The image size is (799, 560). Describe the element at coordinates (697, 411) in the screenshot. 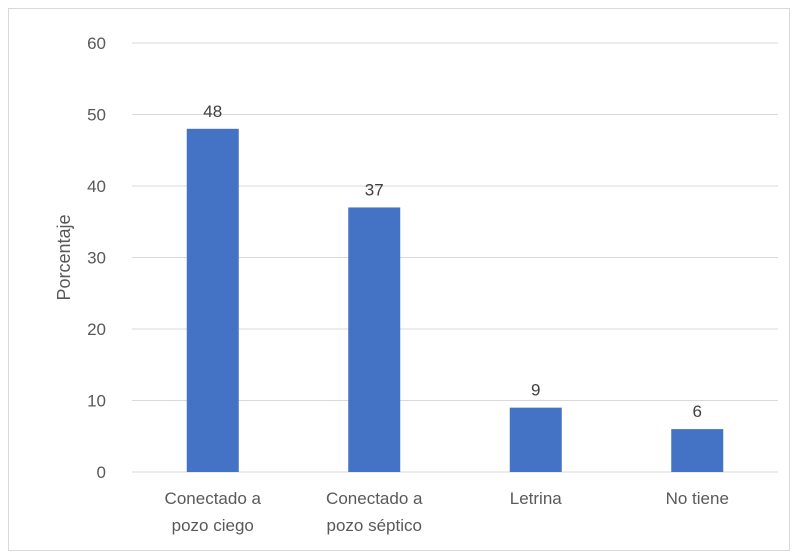

I see `data-label: 6` at that location.